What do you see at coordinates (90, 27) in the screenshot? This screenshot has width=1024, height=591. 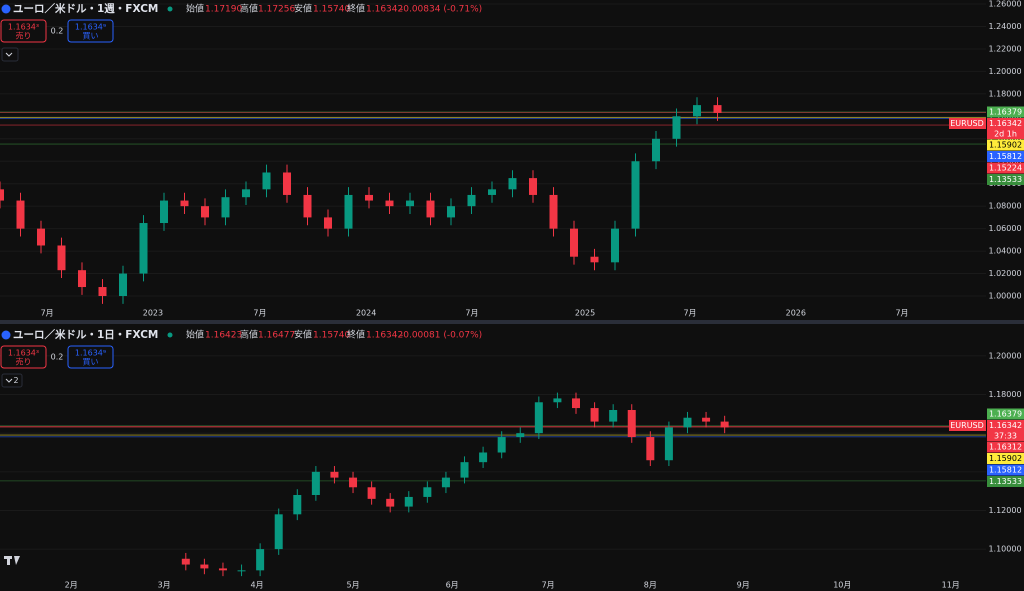 I see `buy-price: 1.1634⁹` at bounding box center [90, 27].